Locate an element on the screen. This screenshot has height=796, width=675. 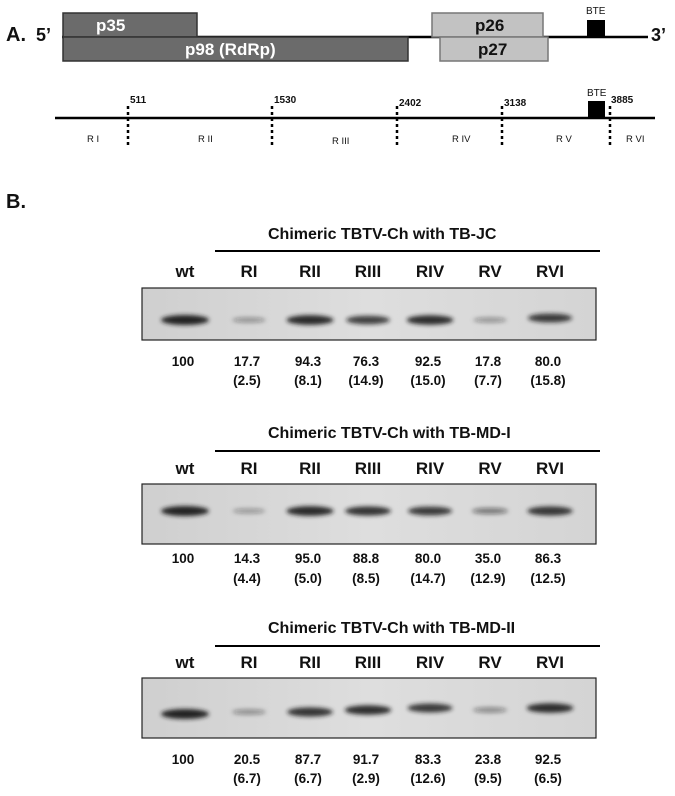
region-label: R I is located at coordinates (93, 139).